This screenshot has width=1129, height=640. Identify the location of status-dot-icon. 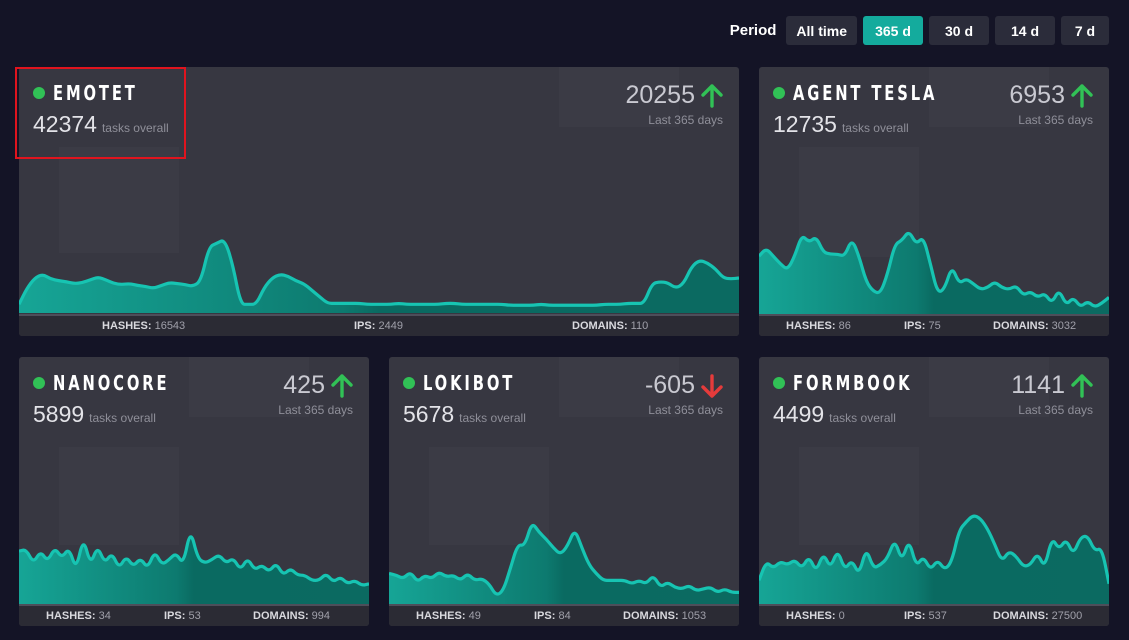
(39, 383).